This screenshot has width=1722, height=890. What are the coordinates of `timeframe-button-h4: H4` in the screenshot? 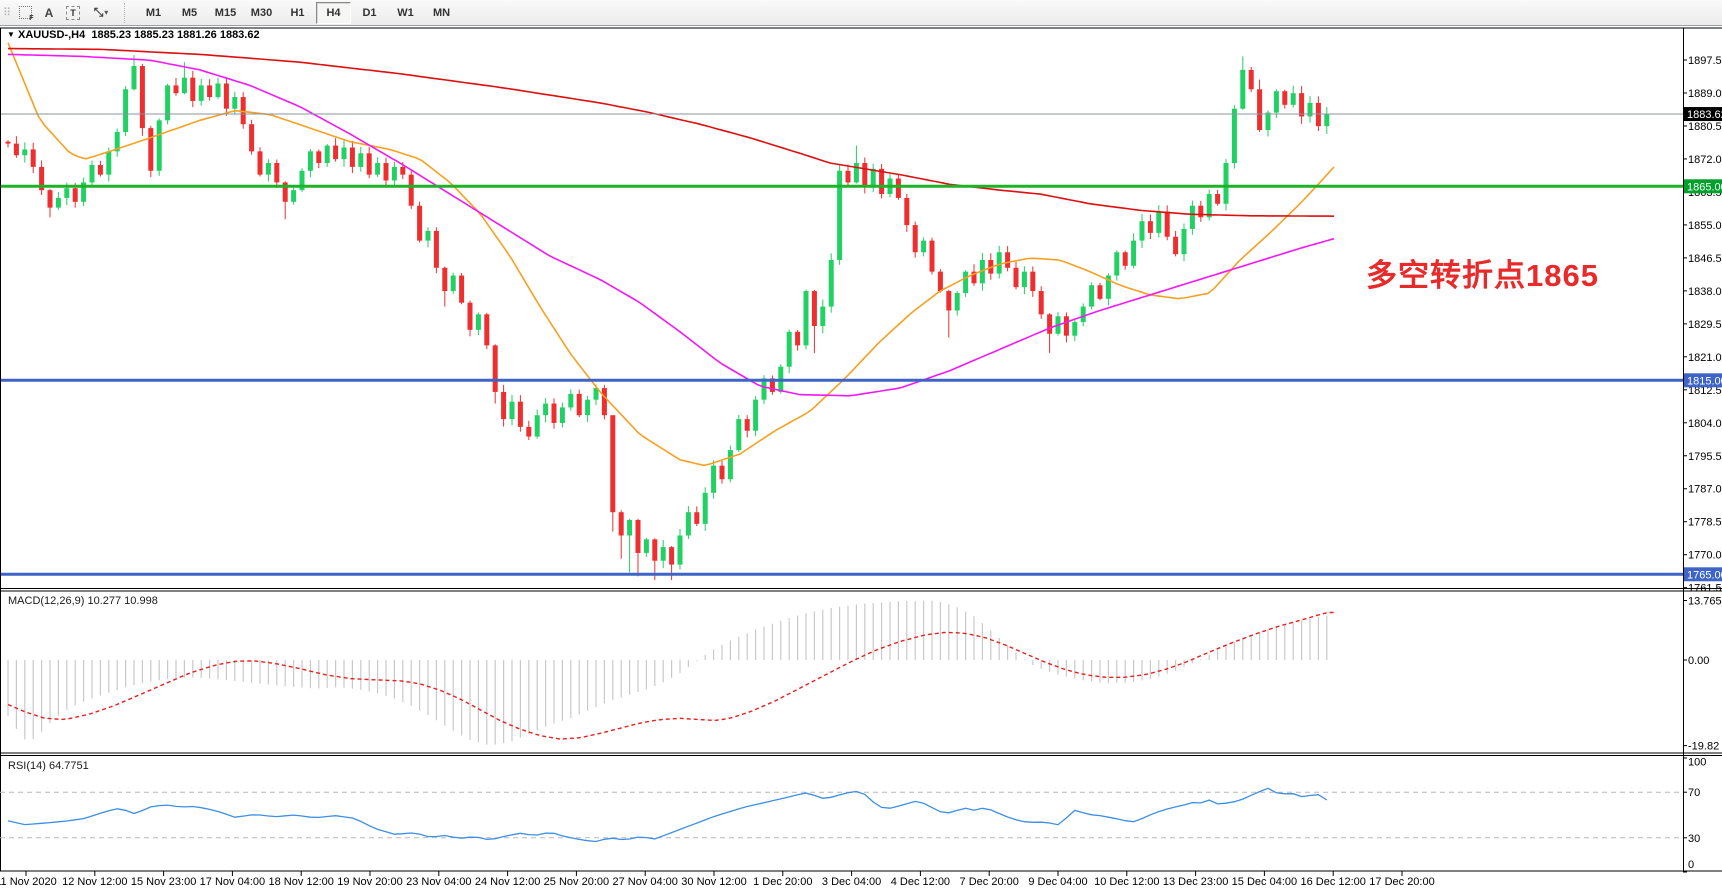 It's located at (333, 12).